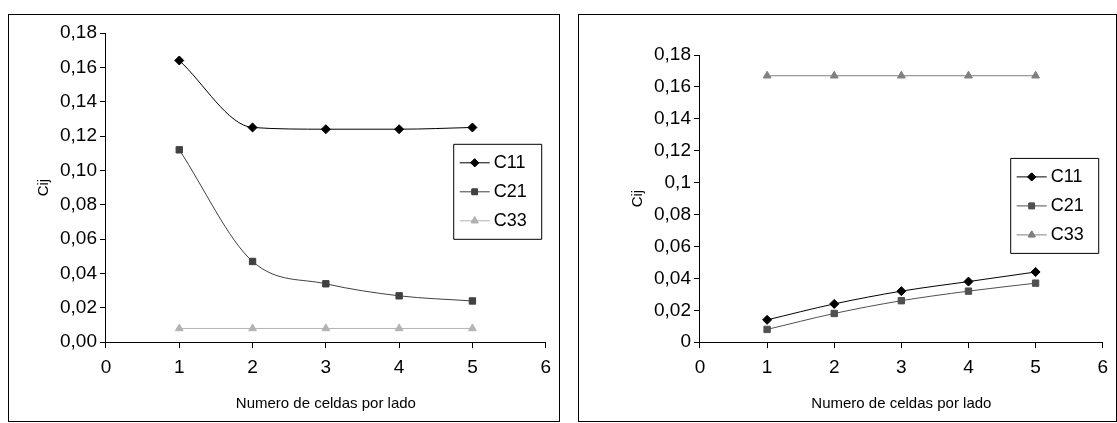 The image size is (1117, 423). Describe the element at coordinates (685, 341) in the screenshot. I see `y-tick-label: 0` at that location.